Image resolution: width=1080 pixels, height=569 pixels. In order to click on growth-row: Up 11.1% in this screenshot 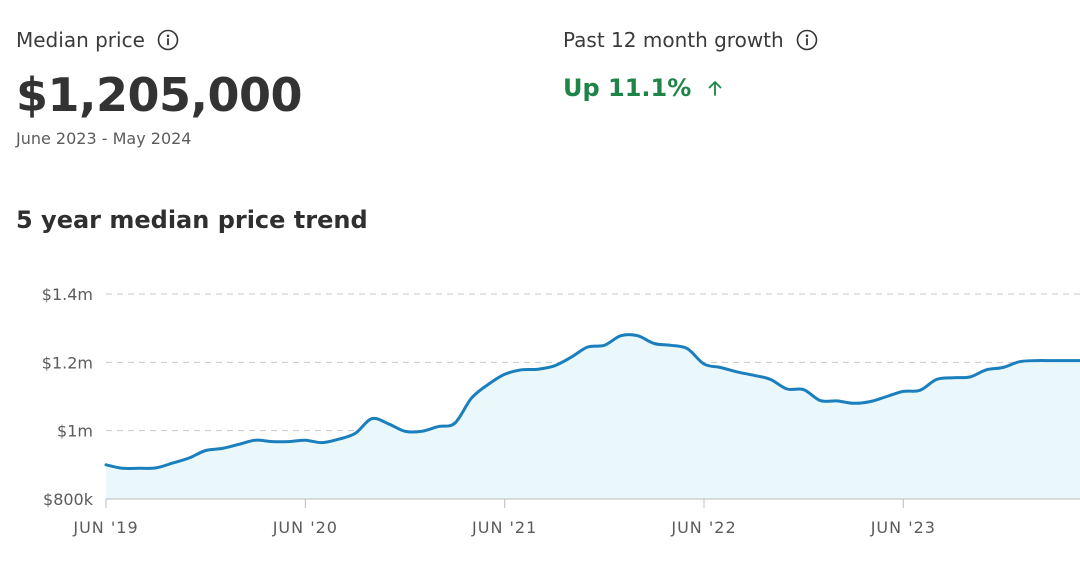, I will do `click(690, 88)`.